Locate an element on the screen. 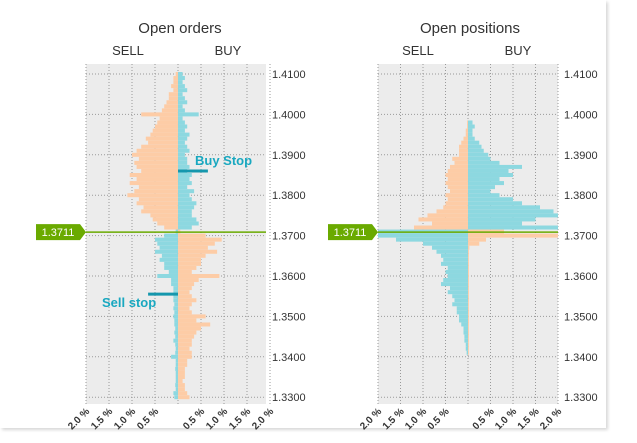 This screenshot has height=443, width=637. x-tick-label: 0.5 % is located at coordinates (484, 419).